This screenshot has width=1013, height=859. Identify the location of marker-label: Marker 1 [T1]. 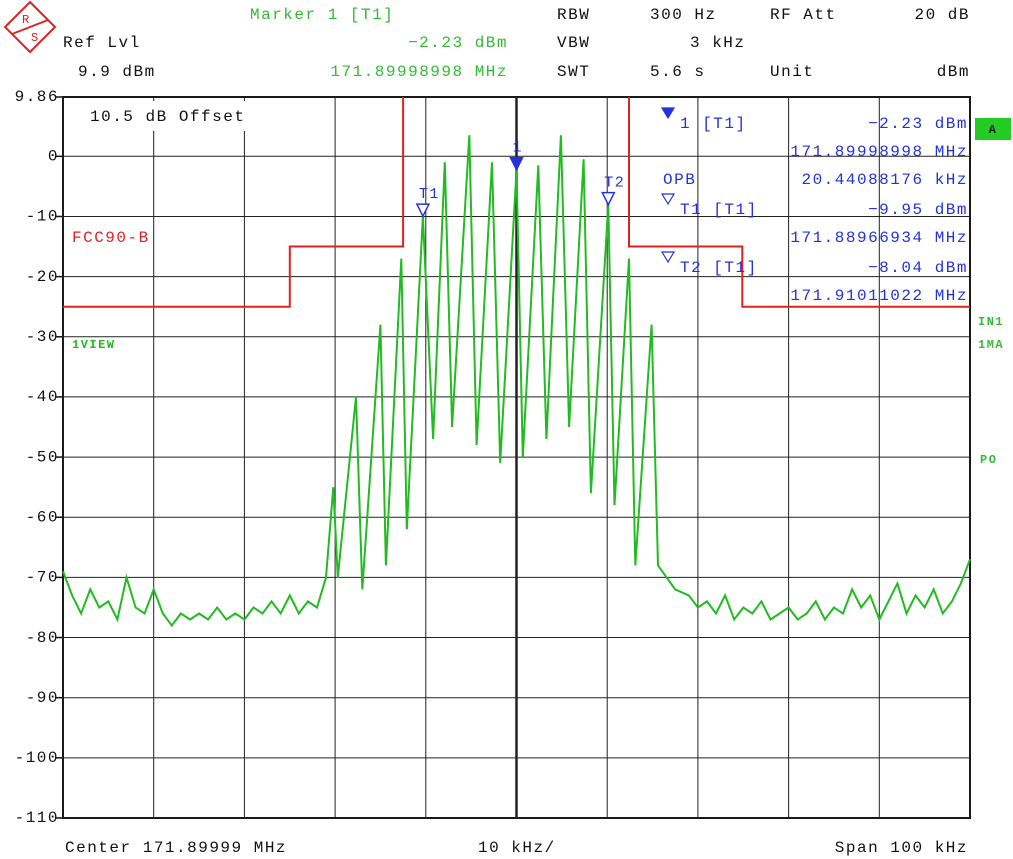
(322, 15).